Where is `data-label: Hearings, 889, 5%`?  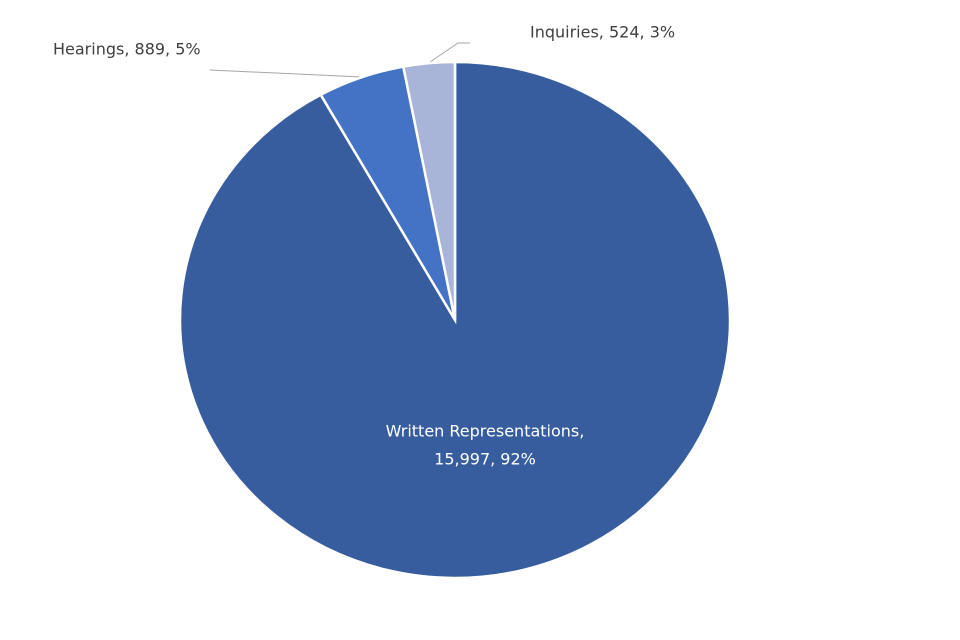 data-label: Hearings, 889, 5% is located at coordinates (127, 49).